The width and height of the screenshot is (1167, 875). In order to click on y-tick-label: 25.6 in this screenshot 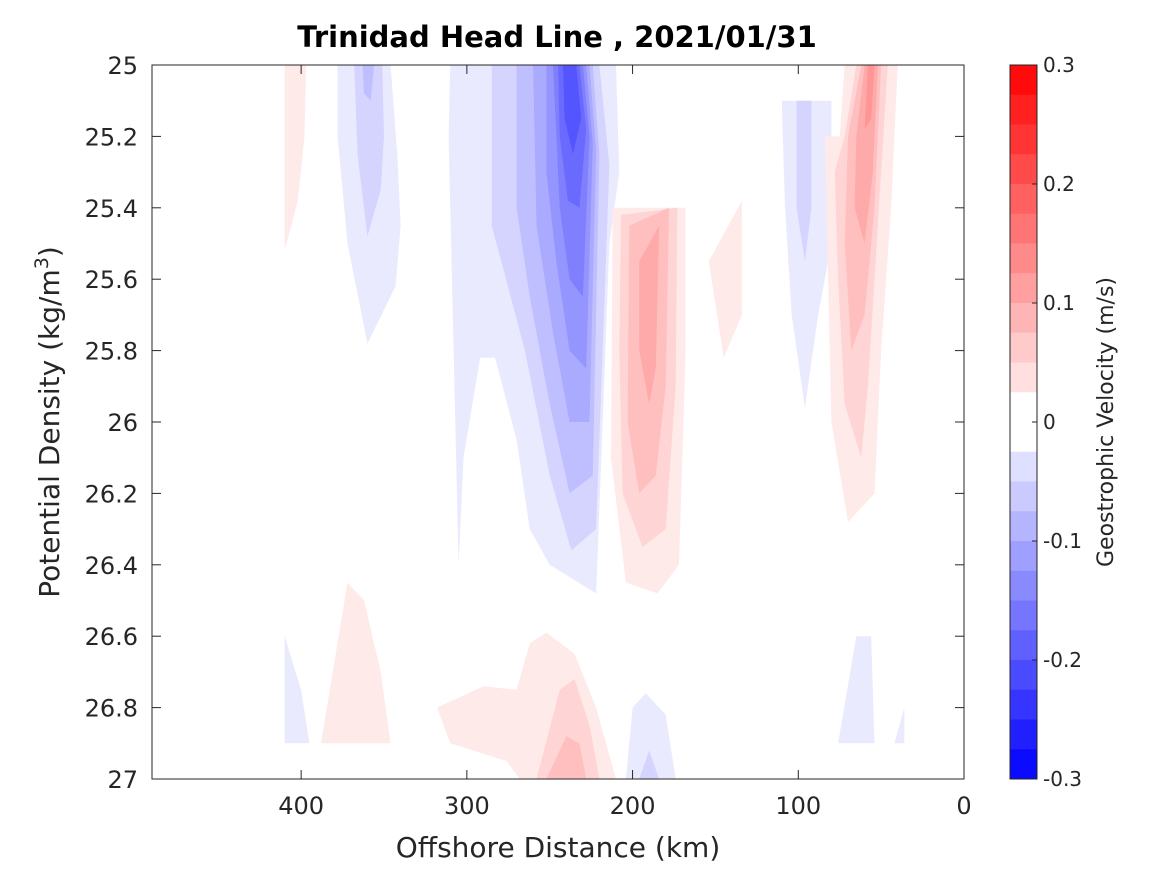, I will do `click(111, 280)`.